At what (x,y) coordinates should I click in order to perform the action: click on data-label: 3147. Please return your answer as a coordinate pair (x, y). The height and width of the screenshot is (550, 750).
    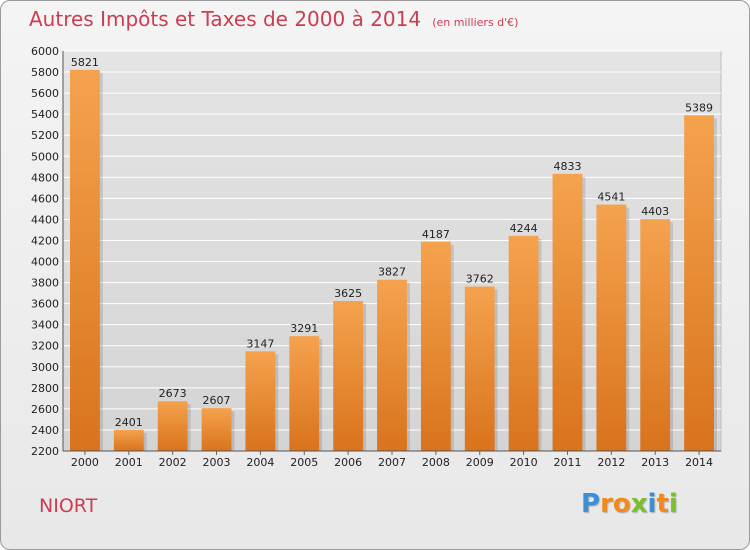
    Looking at the image, I should click on (260, 343).